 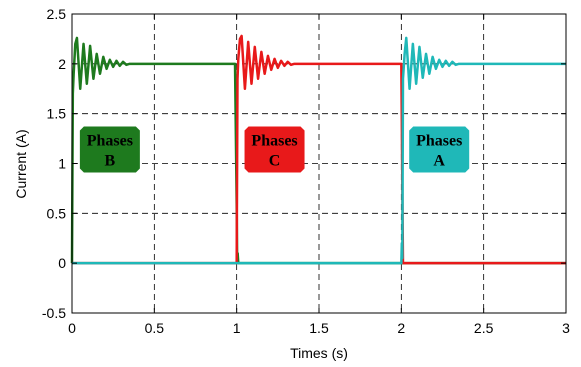 I want to click on y-tick-label: 1, so click(x=62, y=164).